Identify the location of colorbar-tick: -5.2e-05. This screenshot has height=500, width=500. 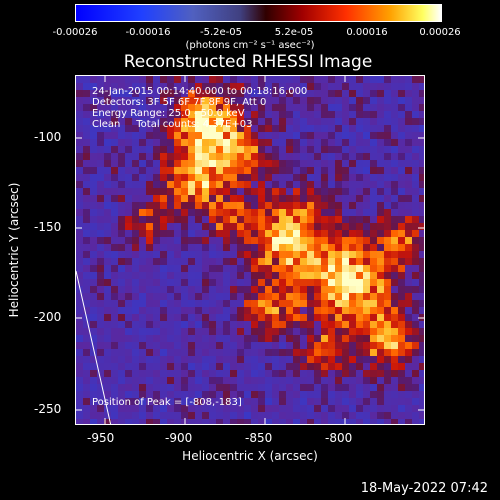
(221, 32).